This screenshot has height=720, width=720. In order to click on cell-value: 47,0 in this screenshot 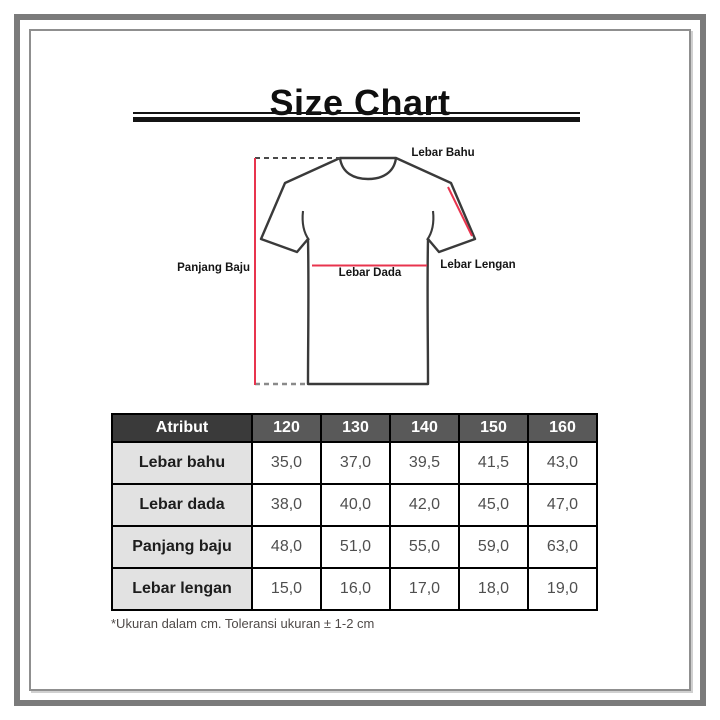, I will do `click(562, 505)`.